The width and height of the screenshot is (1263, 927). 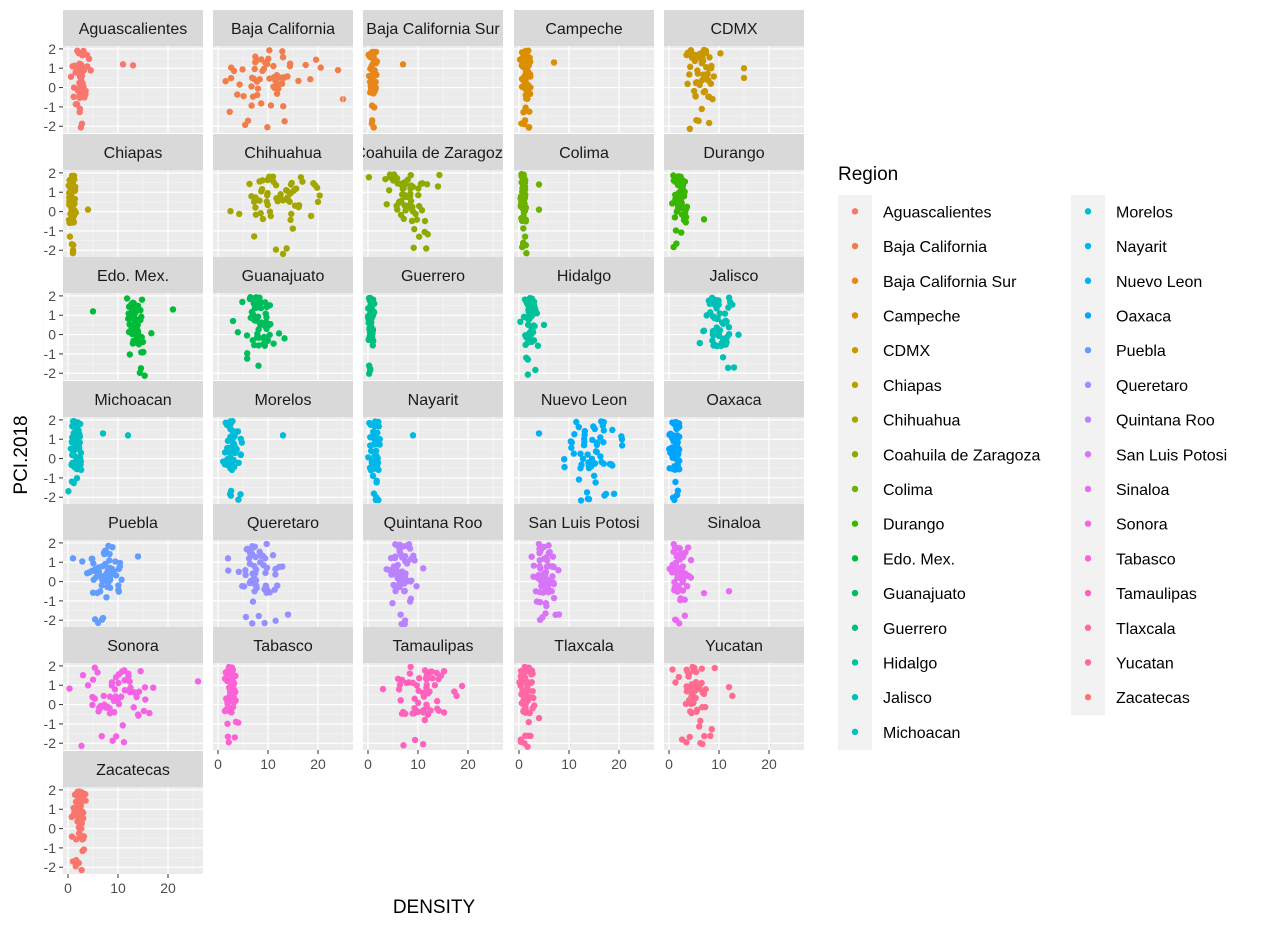 I want to click on y-tick-label: 0, so click(x=52, y=88).